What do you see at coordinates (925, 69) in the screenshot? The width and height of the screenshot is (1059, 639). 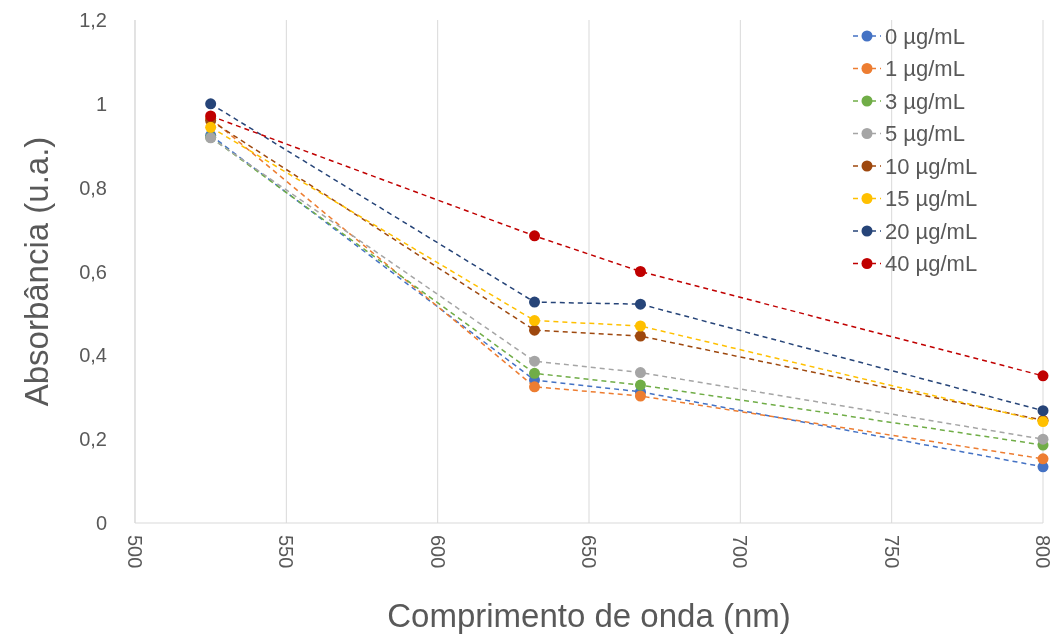 I see `legend-label: 1 µg/mL` at bounding box center [925, 69].